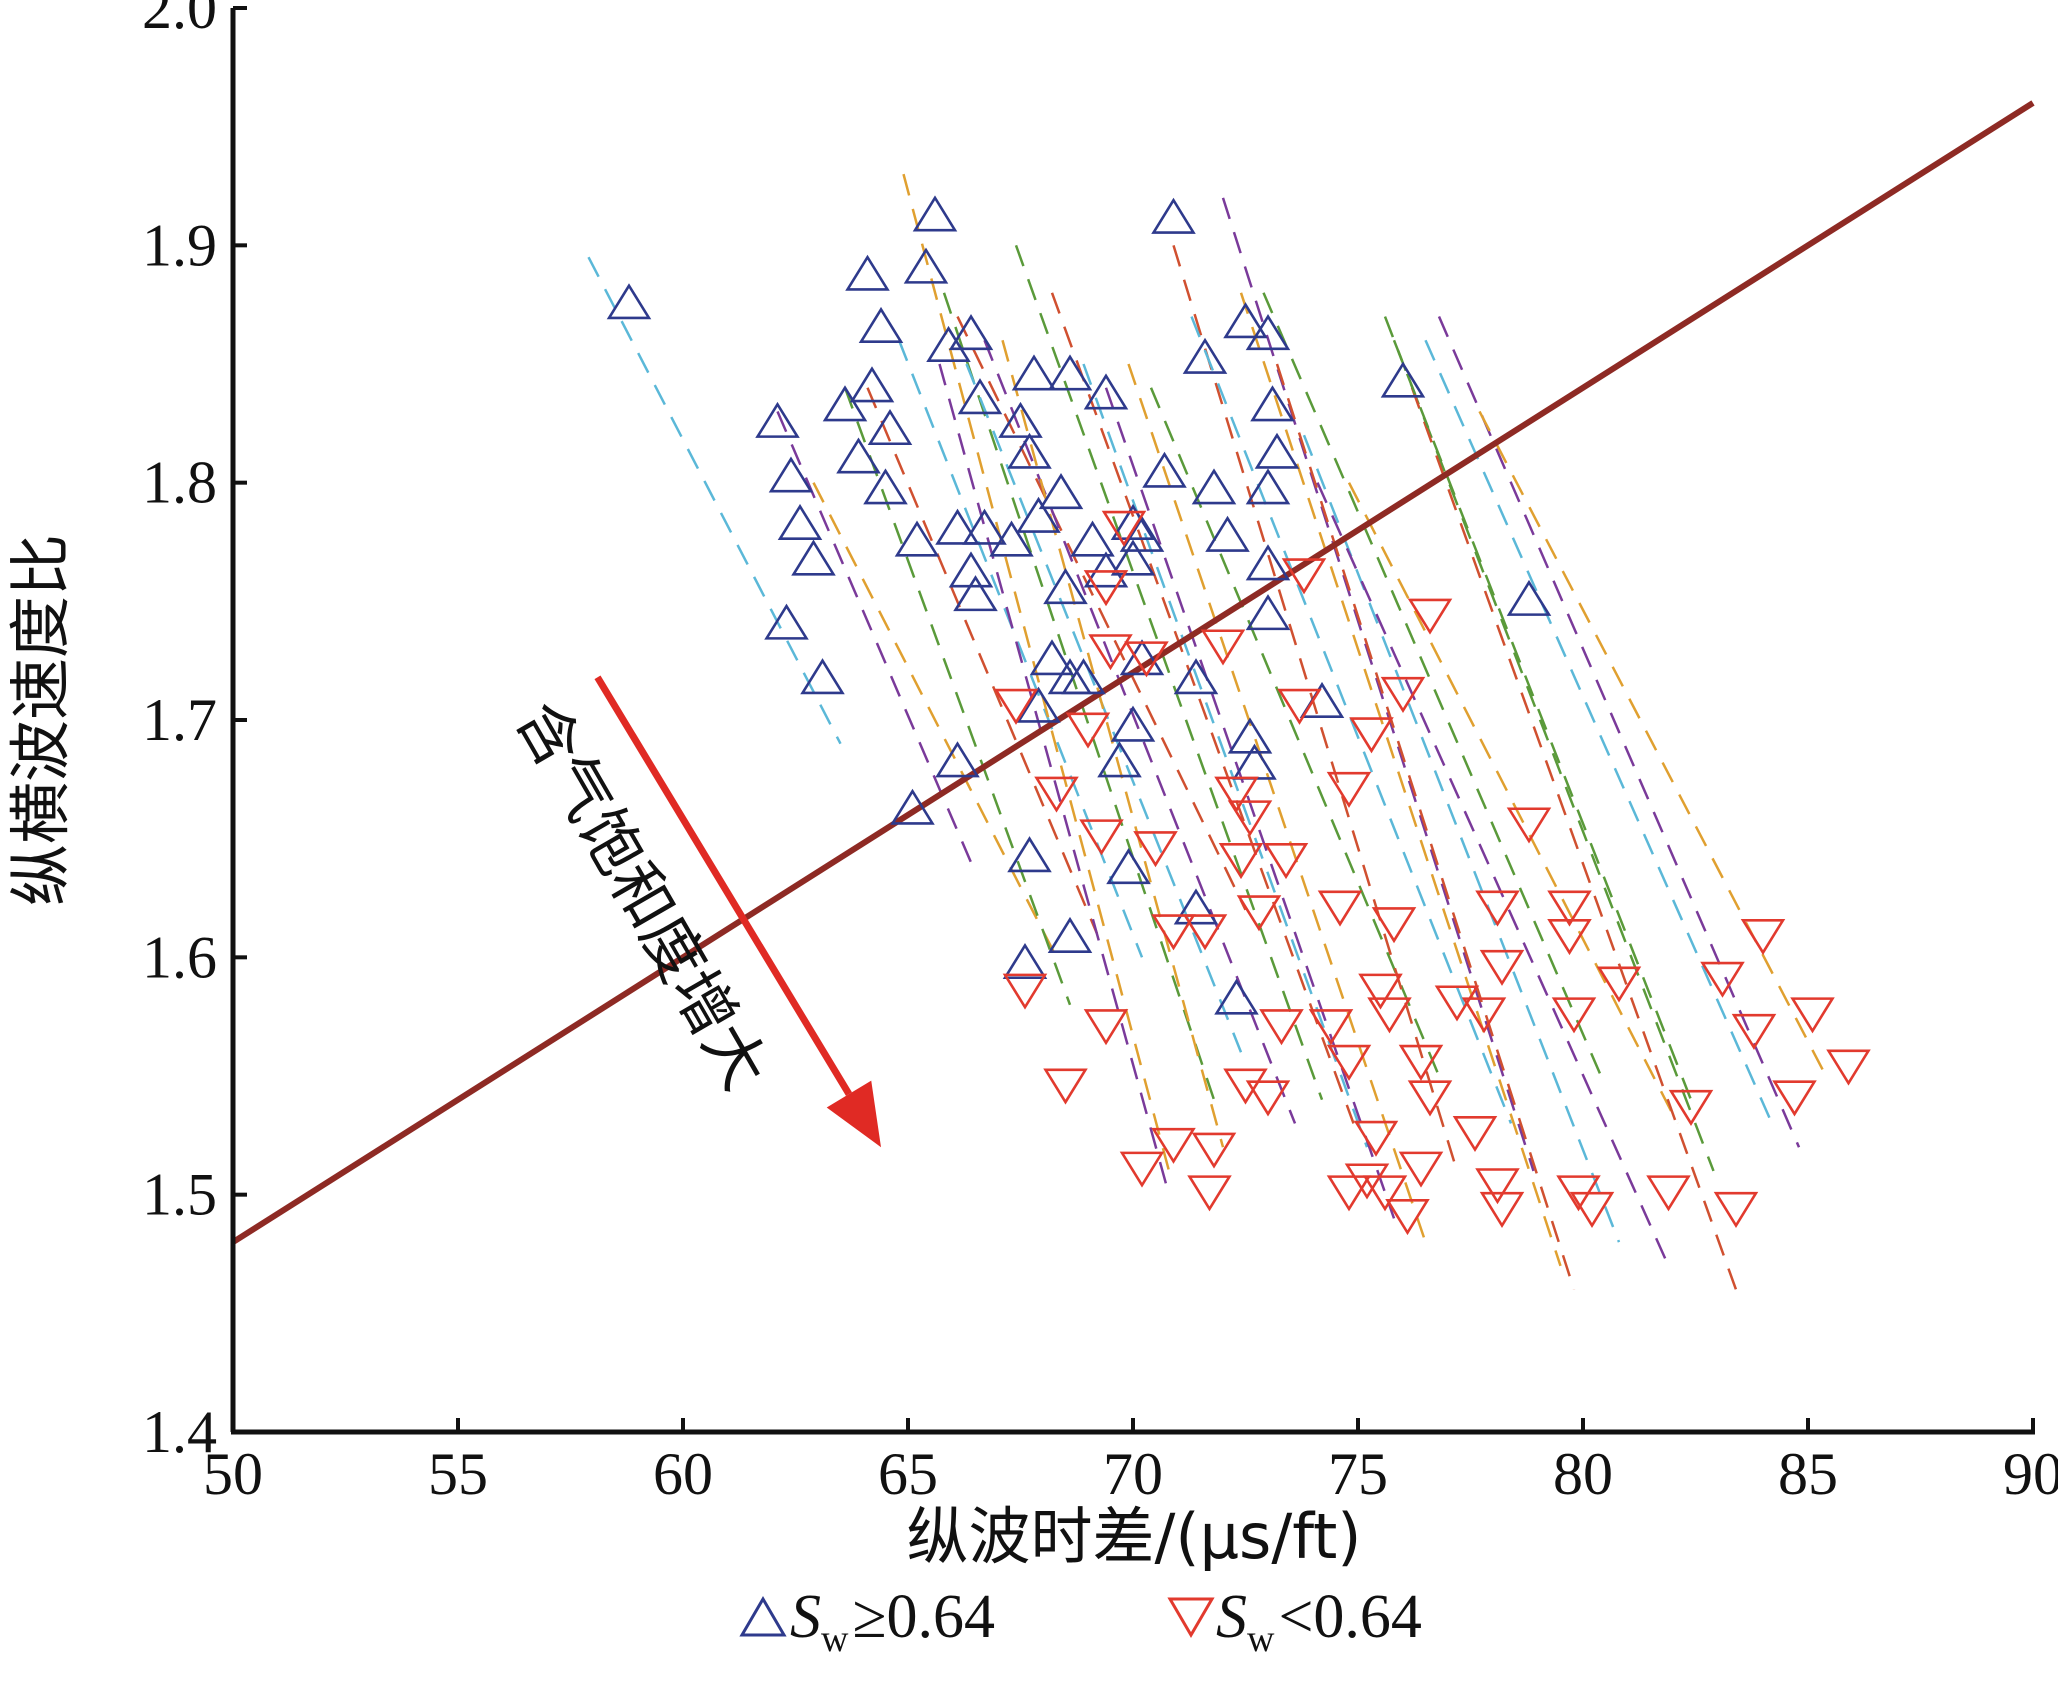  What do you see at coordinates (683, 1474) in the screenshot?
I see `x-tick-label: 60` at bounding box center [683, 1474].